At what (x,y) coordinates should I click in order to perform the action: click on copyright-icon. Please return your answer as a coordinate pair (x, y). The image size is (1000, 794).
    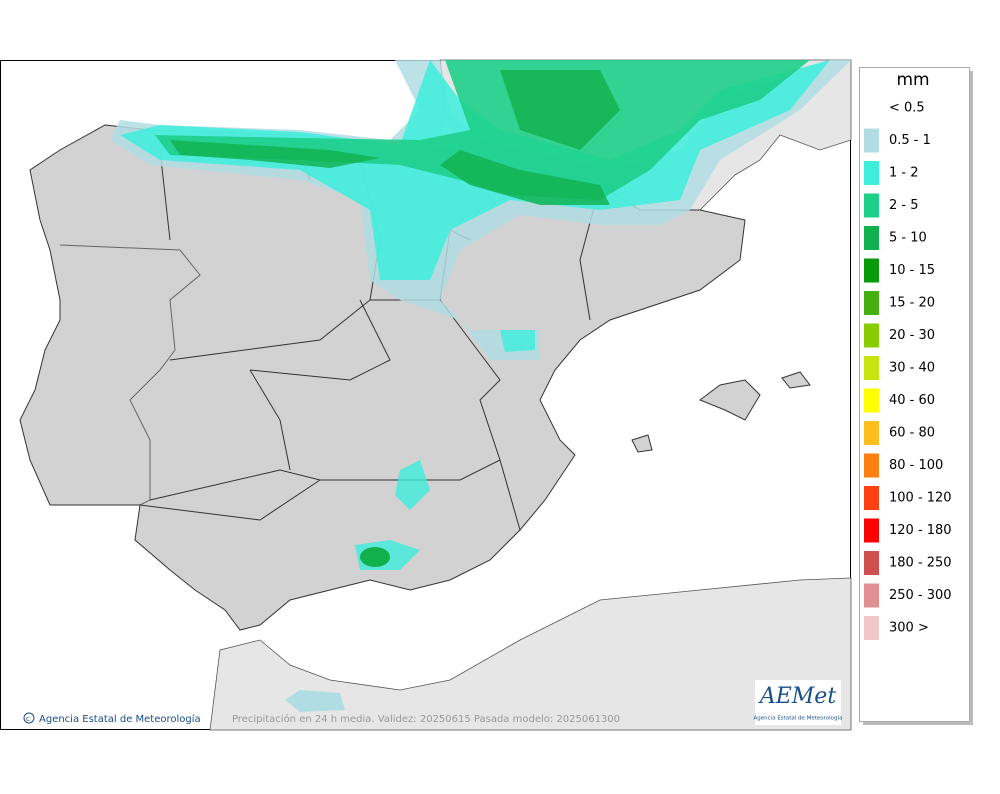
    Looking at the image, I should click on (29, 718).